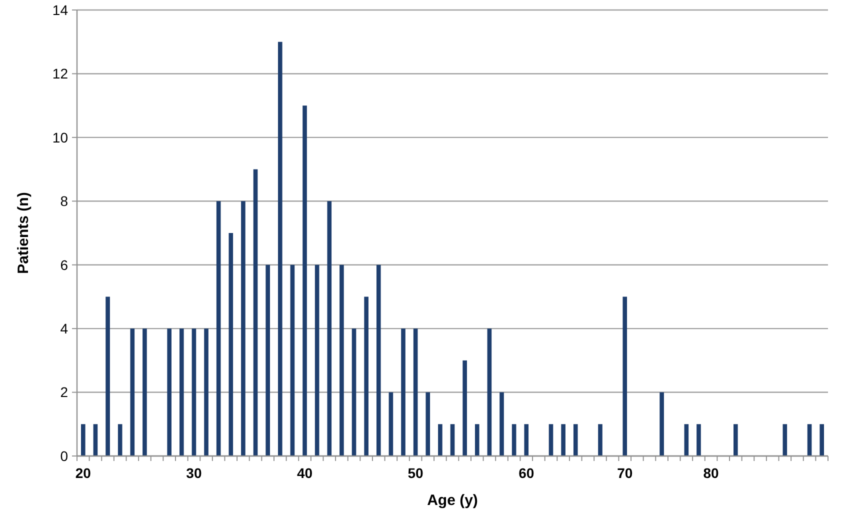 The image size is (842, 517). Describe the element at coordinates (64, 328) in the screenshot. I see `y-tick-label: 4` at that location.